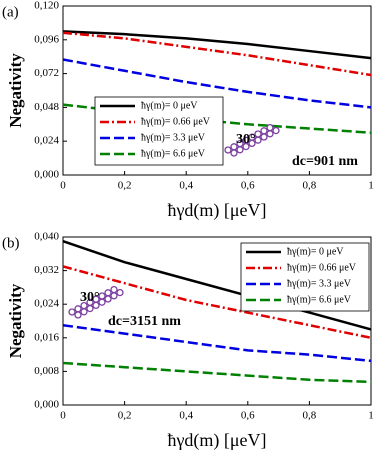  Describe the element at coordinates (10, 12) in the screenshot. I see `panel-label: (a)` at that location.